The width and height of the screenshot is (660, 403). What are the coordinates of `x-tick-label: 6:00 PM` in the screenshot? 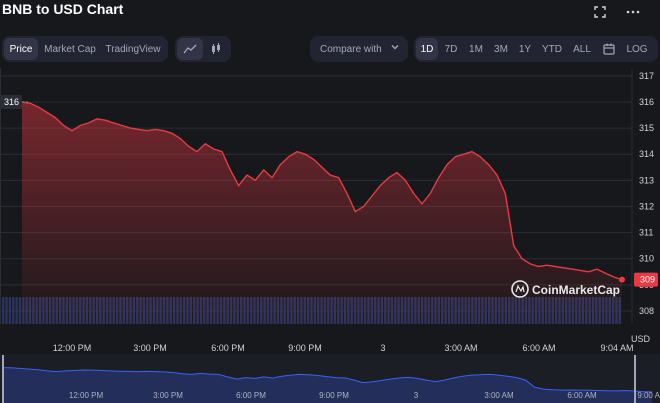 It's located at (228, 348).